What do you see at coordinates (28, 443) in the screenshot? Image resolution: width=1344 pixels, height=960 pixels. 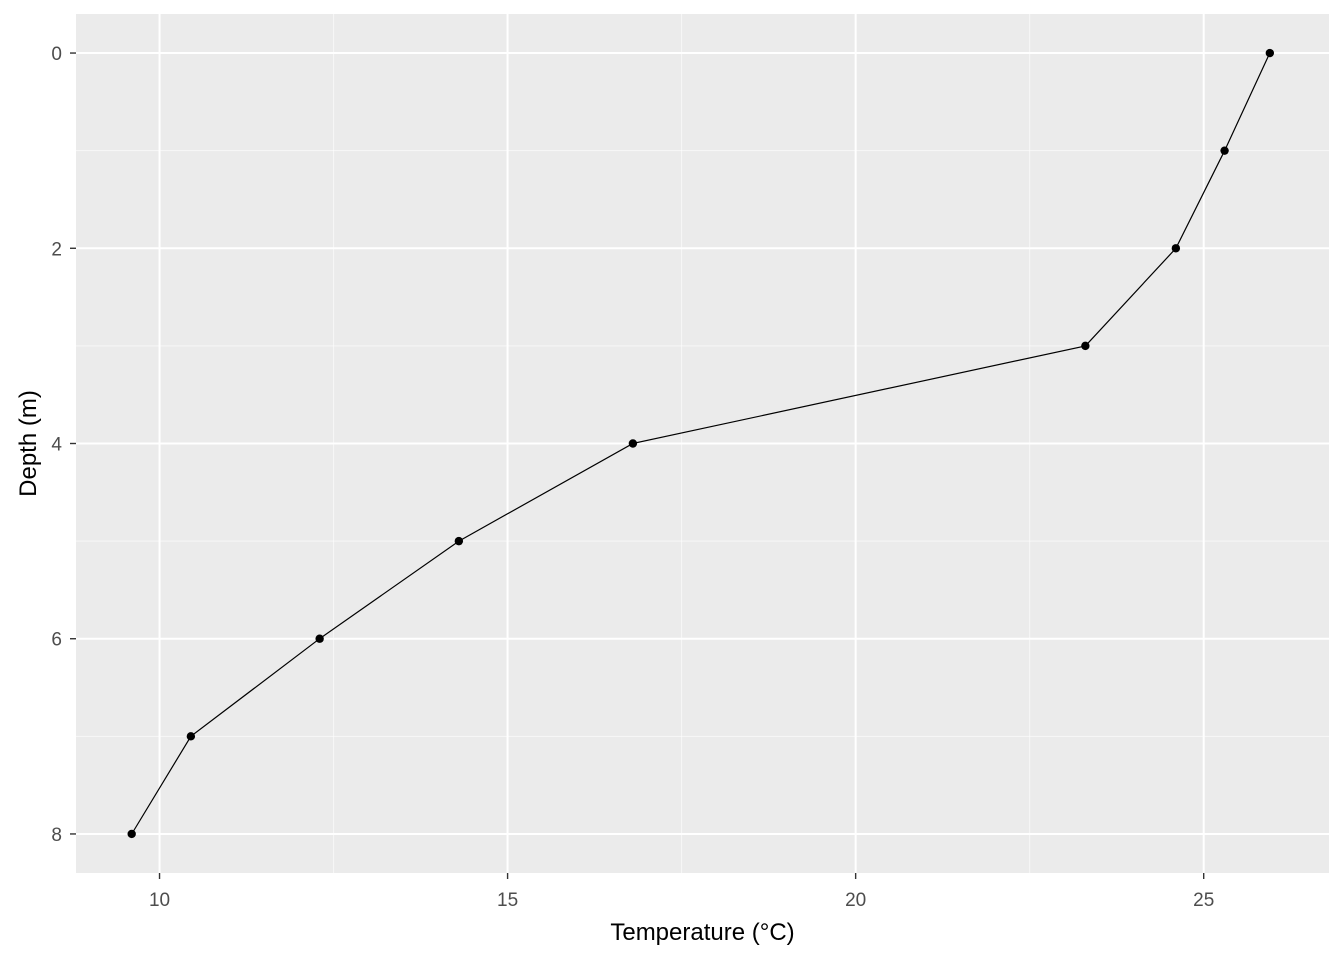 I see `y-axis-title: Depth (m)` at bounding box center [28, 443].